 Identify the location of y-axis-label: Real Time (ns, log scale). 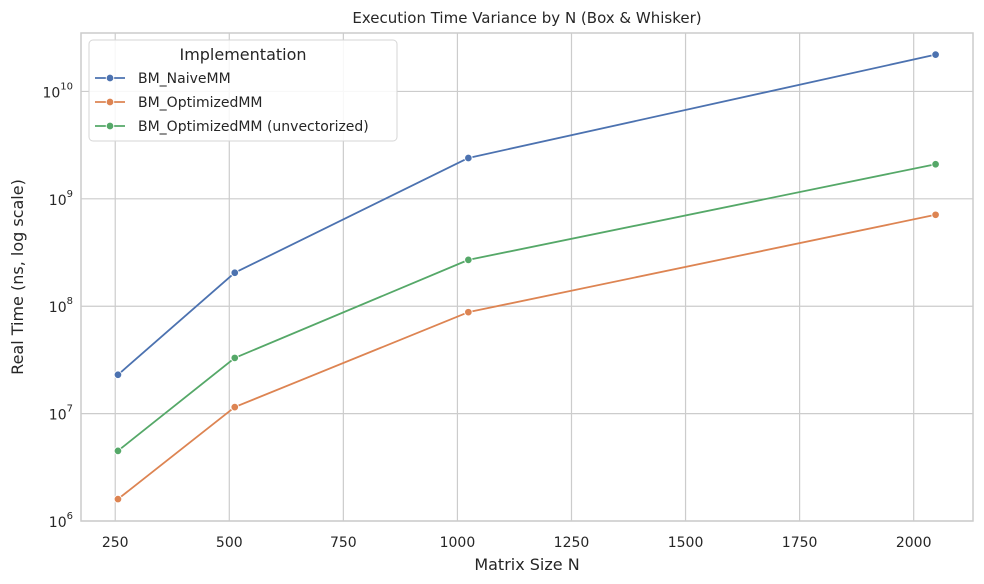
(17, 277).